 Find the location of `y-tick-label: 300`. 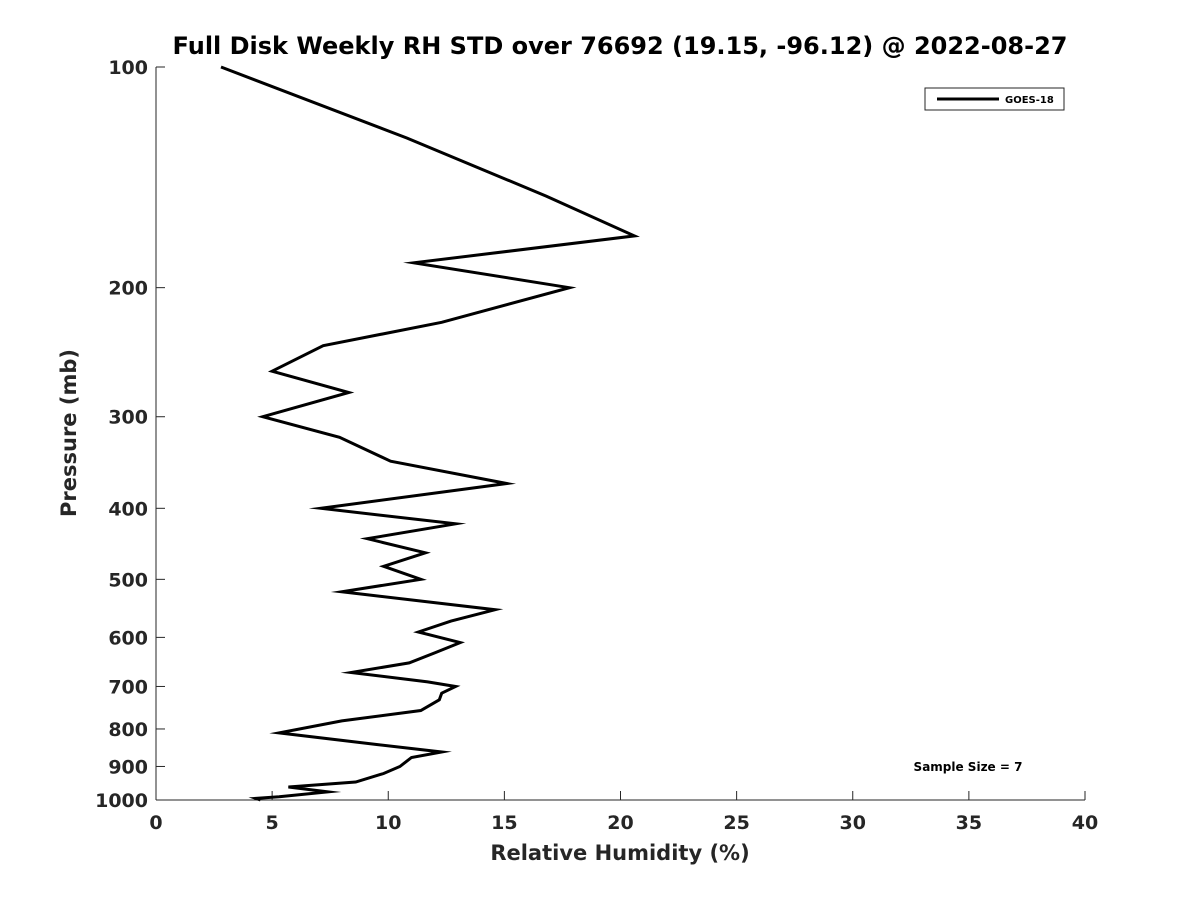

y-tick-label: 300 is located at coordinates (128, 418).